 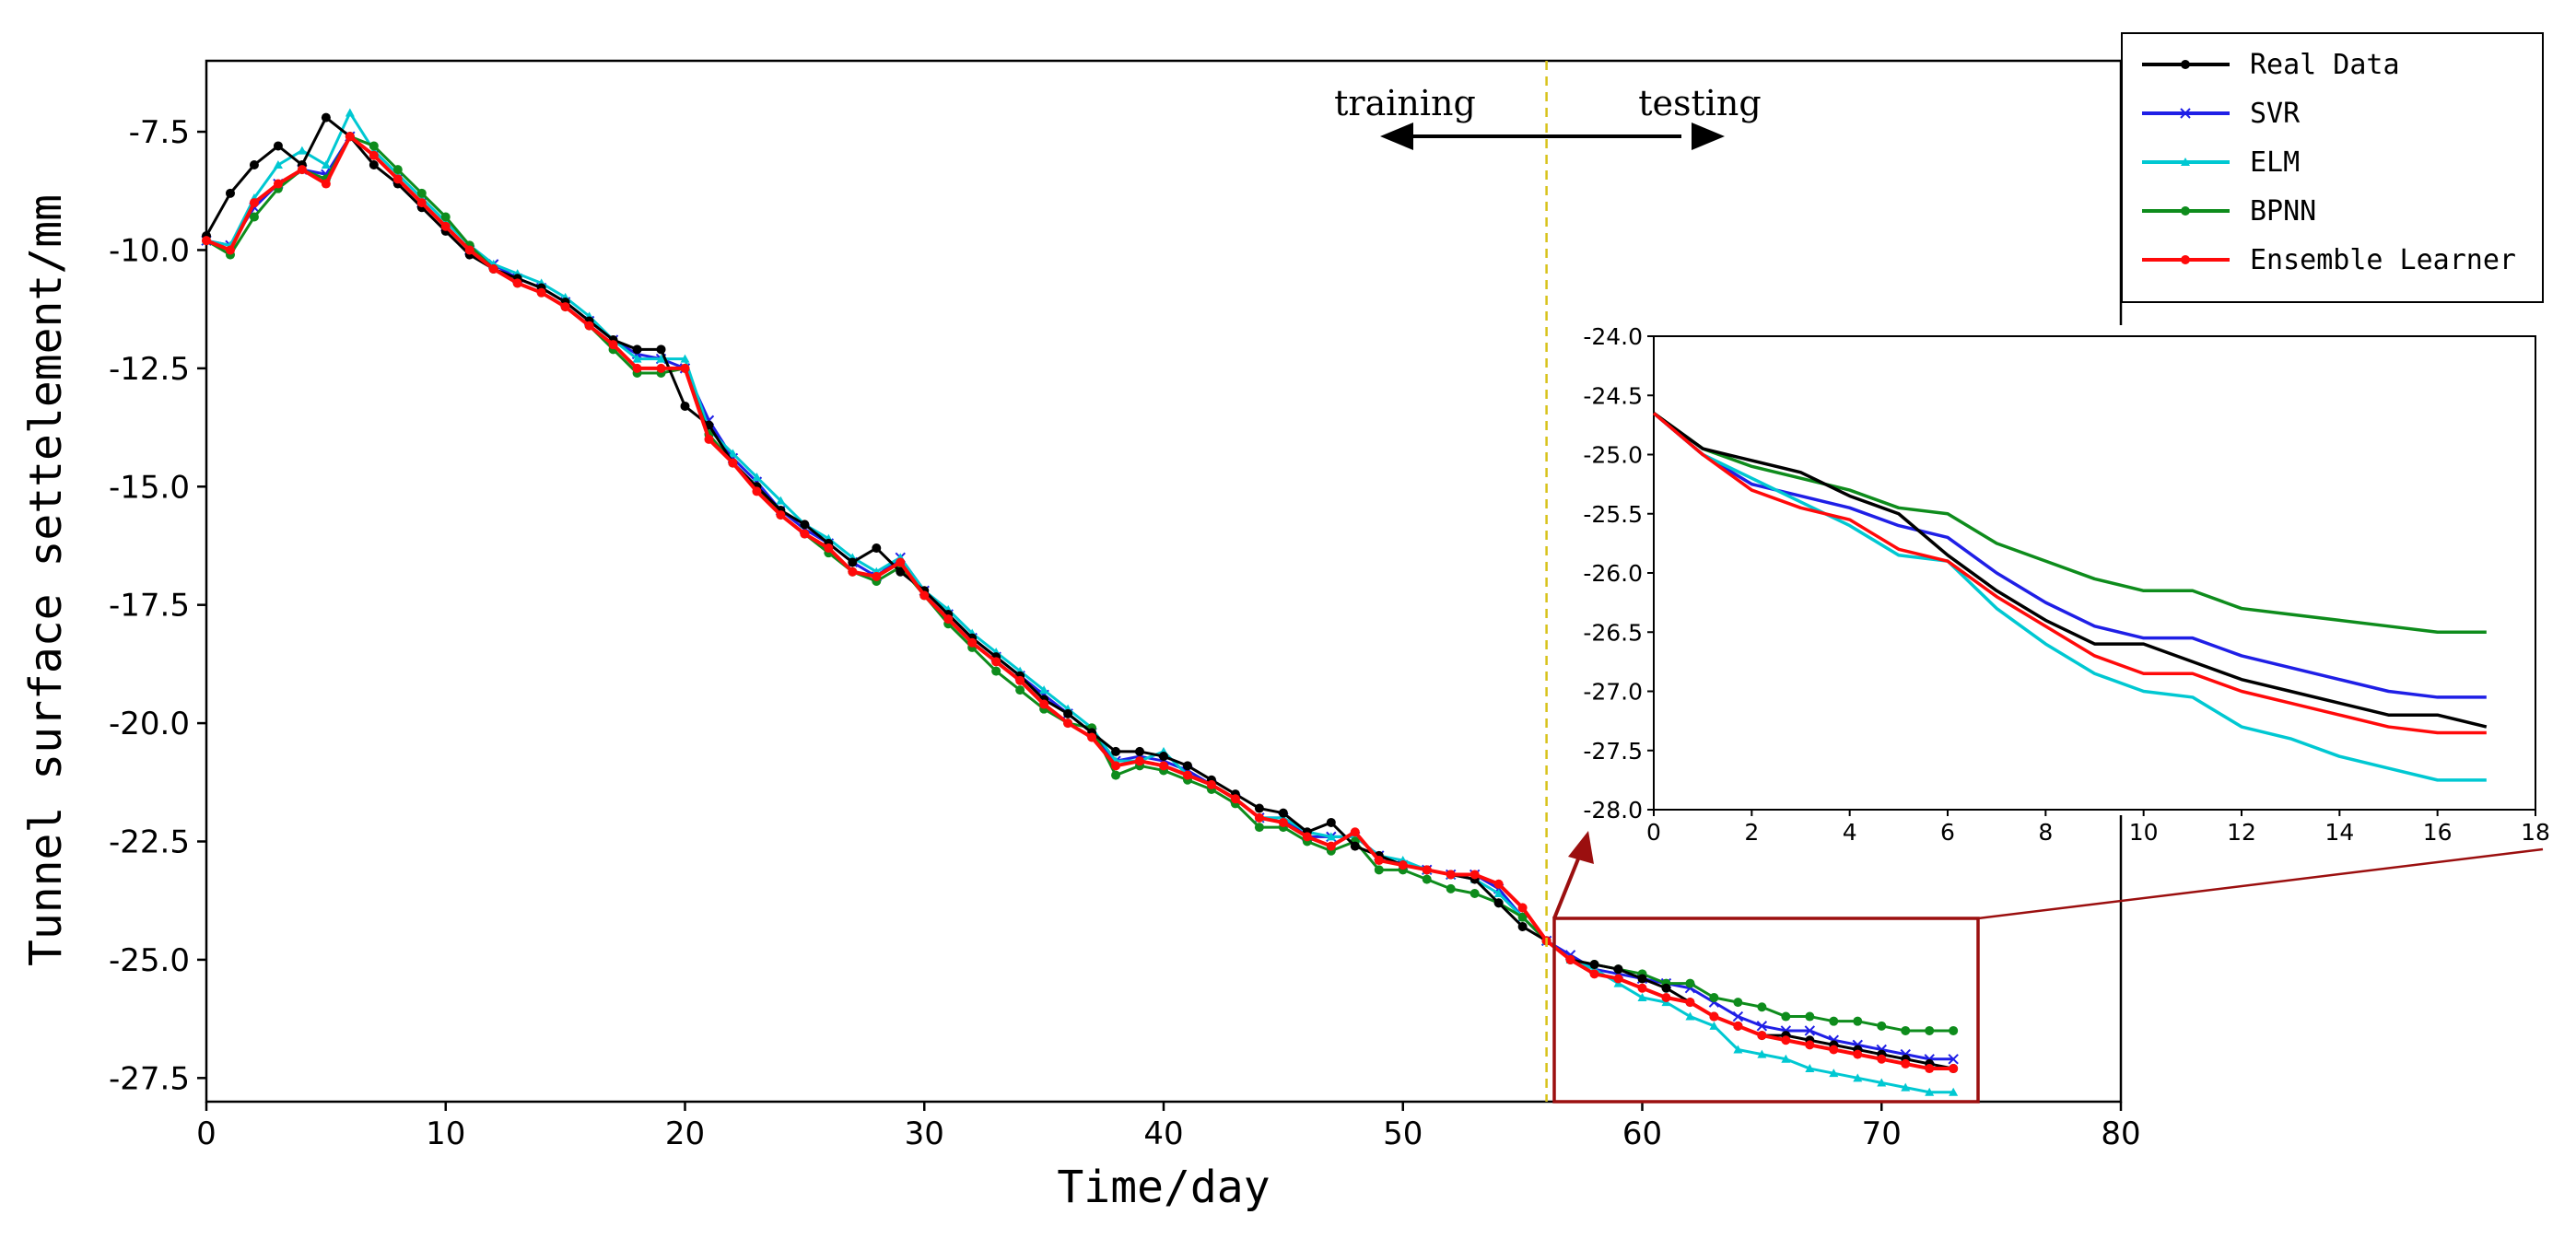 What do you see at coordinates (1613, 751) in the screenshot?
I see `inset-y-tick-label: -27.5` at bounding box center [1613, 751].